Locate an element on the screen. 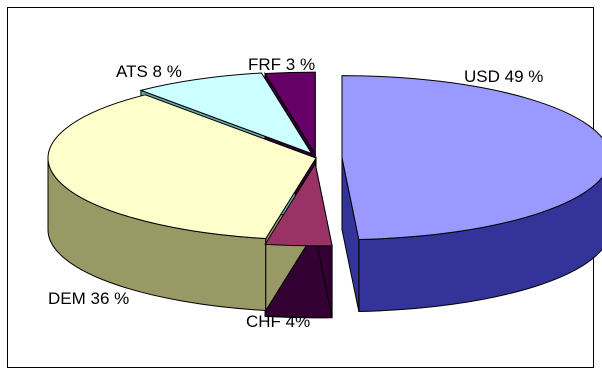 Image resolution: width=602 pixels, height=376 pixels. slice-label-usd: USD 49 % is located at coordinates (503, 76).